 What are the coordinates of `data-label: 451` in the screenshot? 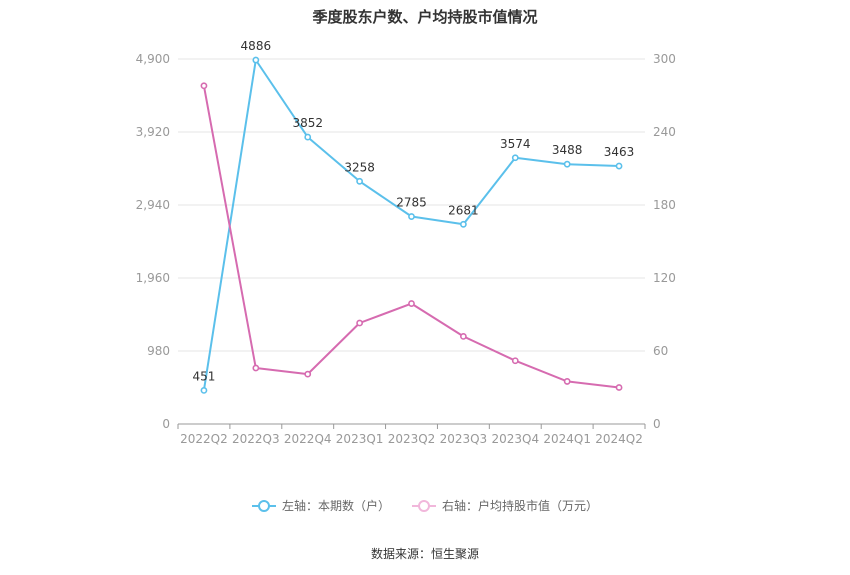 It's located at (203, 376).